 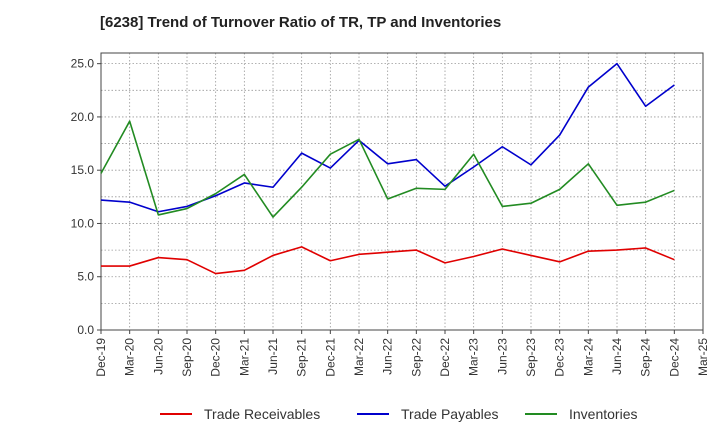 What do you see at coordinates (703, 357) in the screenshot?
I see `x-tick-label: Mar-25` at bounding box center [703, 357].